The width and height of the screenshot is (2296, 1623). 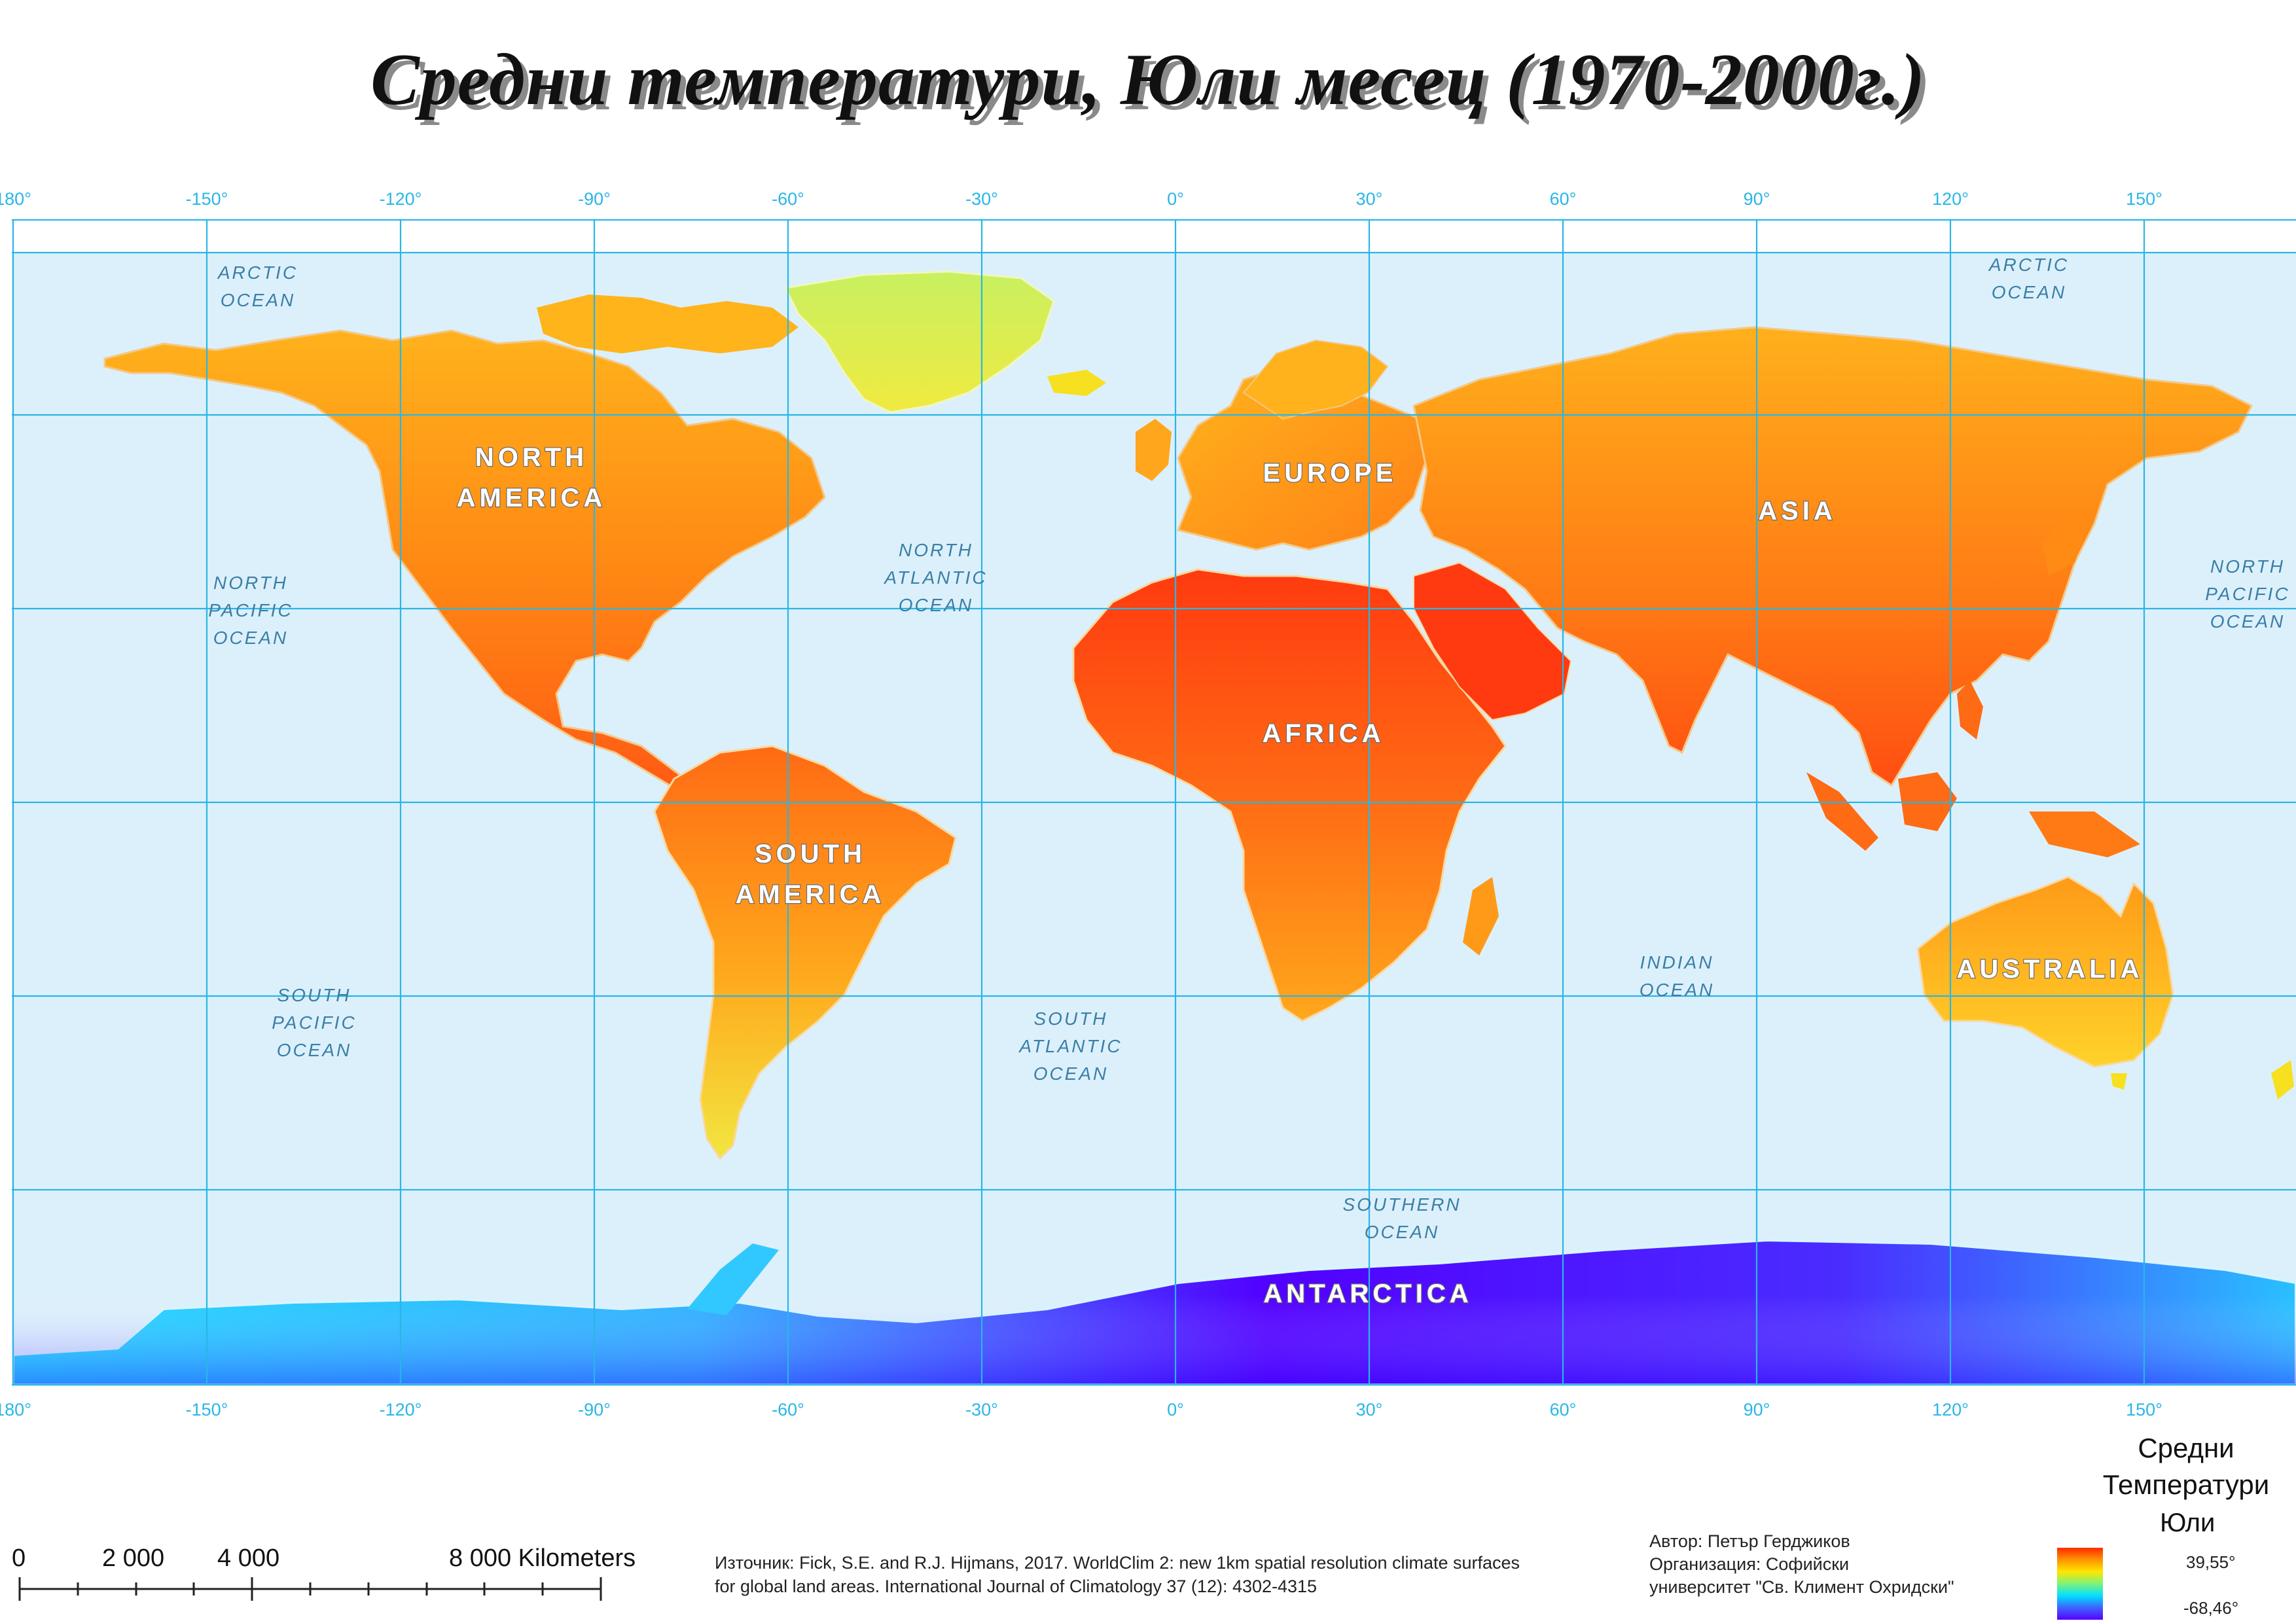 What do you see at coordinates (532, 478) in the screenshot?
I see `continent-label-north-america: NORTH AMERICA` at bounding box center [532, 478].